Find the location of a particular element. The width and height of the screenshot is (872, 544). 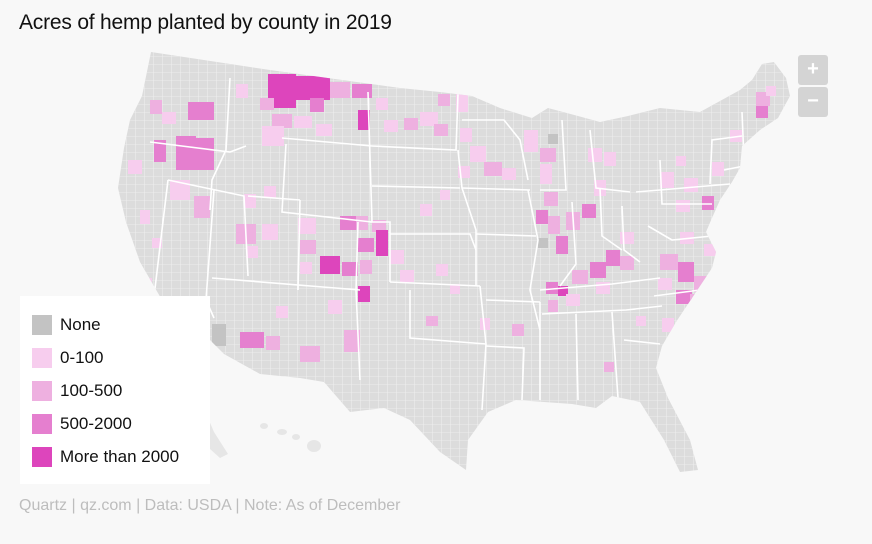

legend-label: 500-2000 is located at coordinates (96, 423).